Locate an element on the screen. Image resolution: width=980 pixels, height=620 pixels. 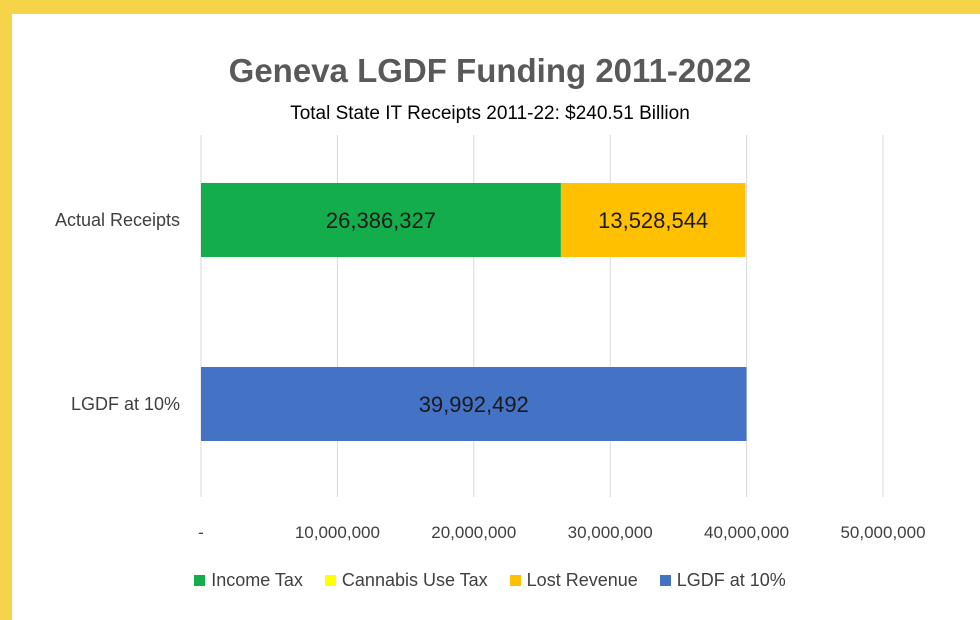
x-tick-label: 10,000,000 is located at coordinates (337, 532).